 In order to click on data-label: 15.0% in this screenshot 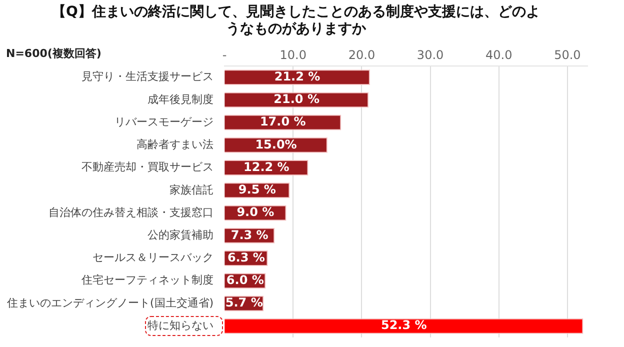, I will do `click(276, 144)`.